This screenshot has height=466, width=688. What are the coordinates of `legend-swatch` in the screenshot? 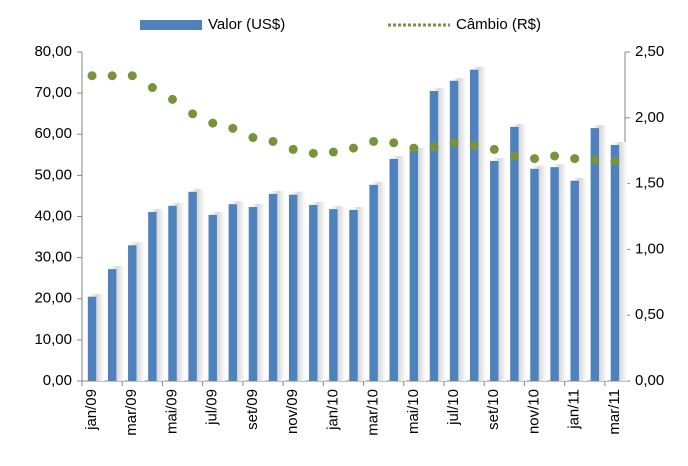 It's located at (171, 25).